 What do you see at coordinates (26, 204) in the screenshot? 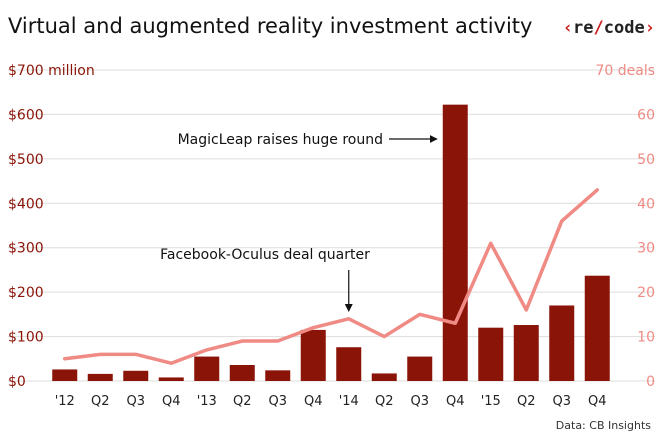
I see `y-left-tick-label: $400` at bounding box center [26, 204].